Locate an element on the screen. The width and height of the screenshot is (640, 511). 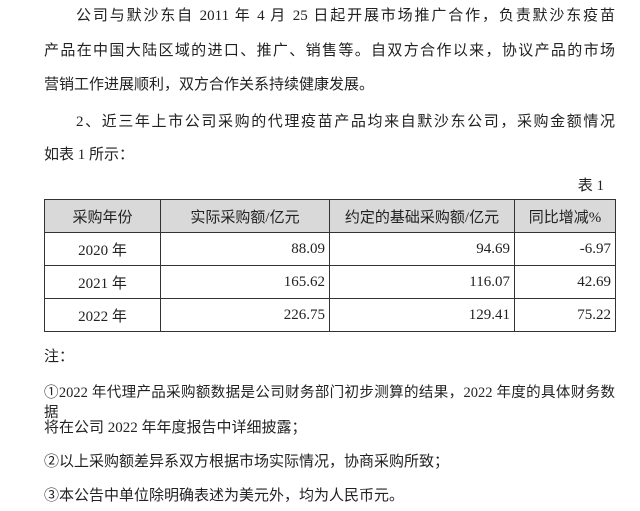
cell-yoy: -6.97 is located at coordinates (565, 249).